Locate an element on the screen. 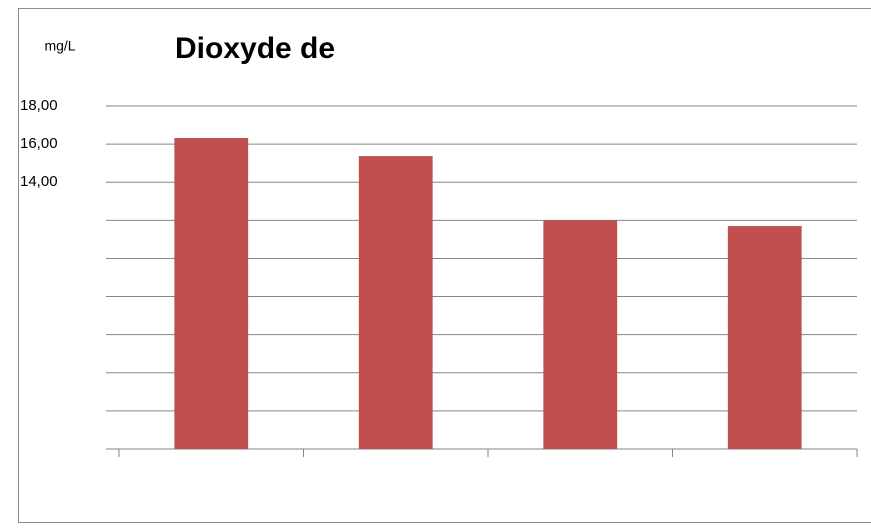 The width and height of the screenshot is (871, 528). y-tick-label: 16,00 is located at coordinates (39, 143).